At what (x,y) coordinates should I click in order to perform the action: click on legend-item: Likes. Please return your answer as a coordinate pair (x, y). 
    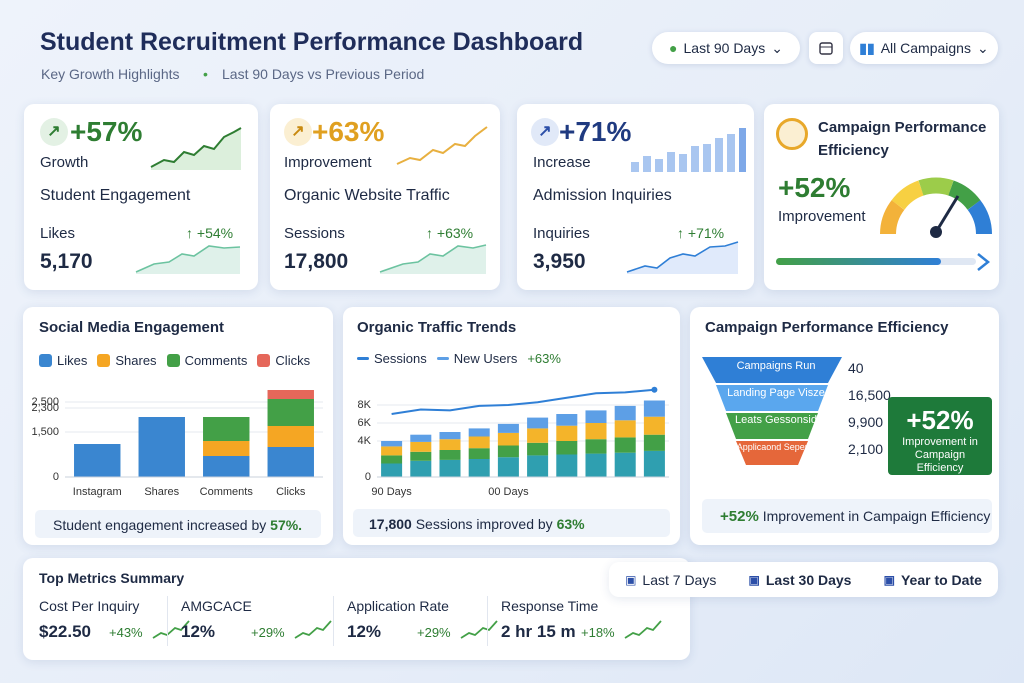
    Looking at the image, I should click on (63, 360).